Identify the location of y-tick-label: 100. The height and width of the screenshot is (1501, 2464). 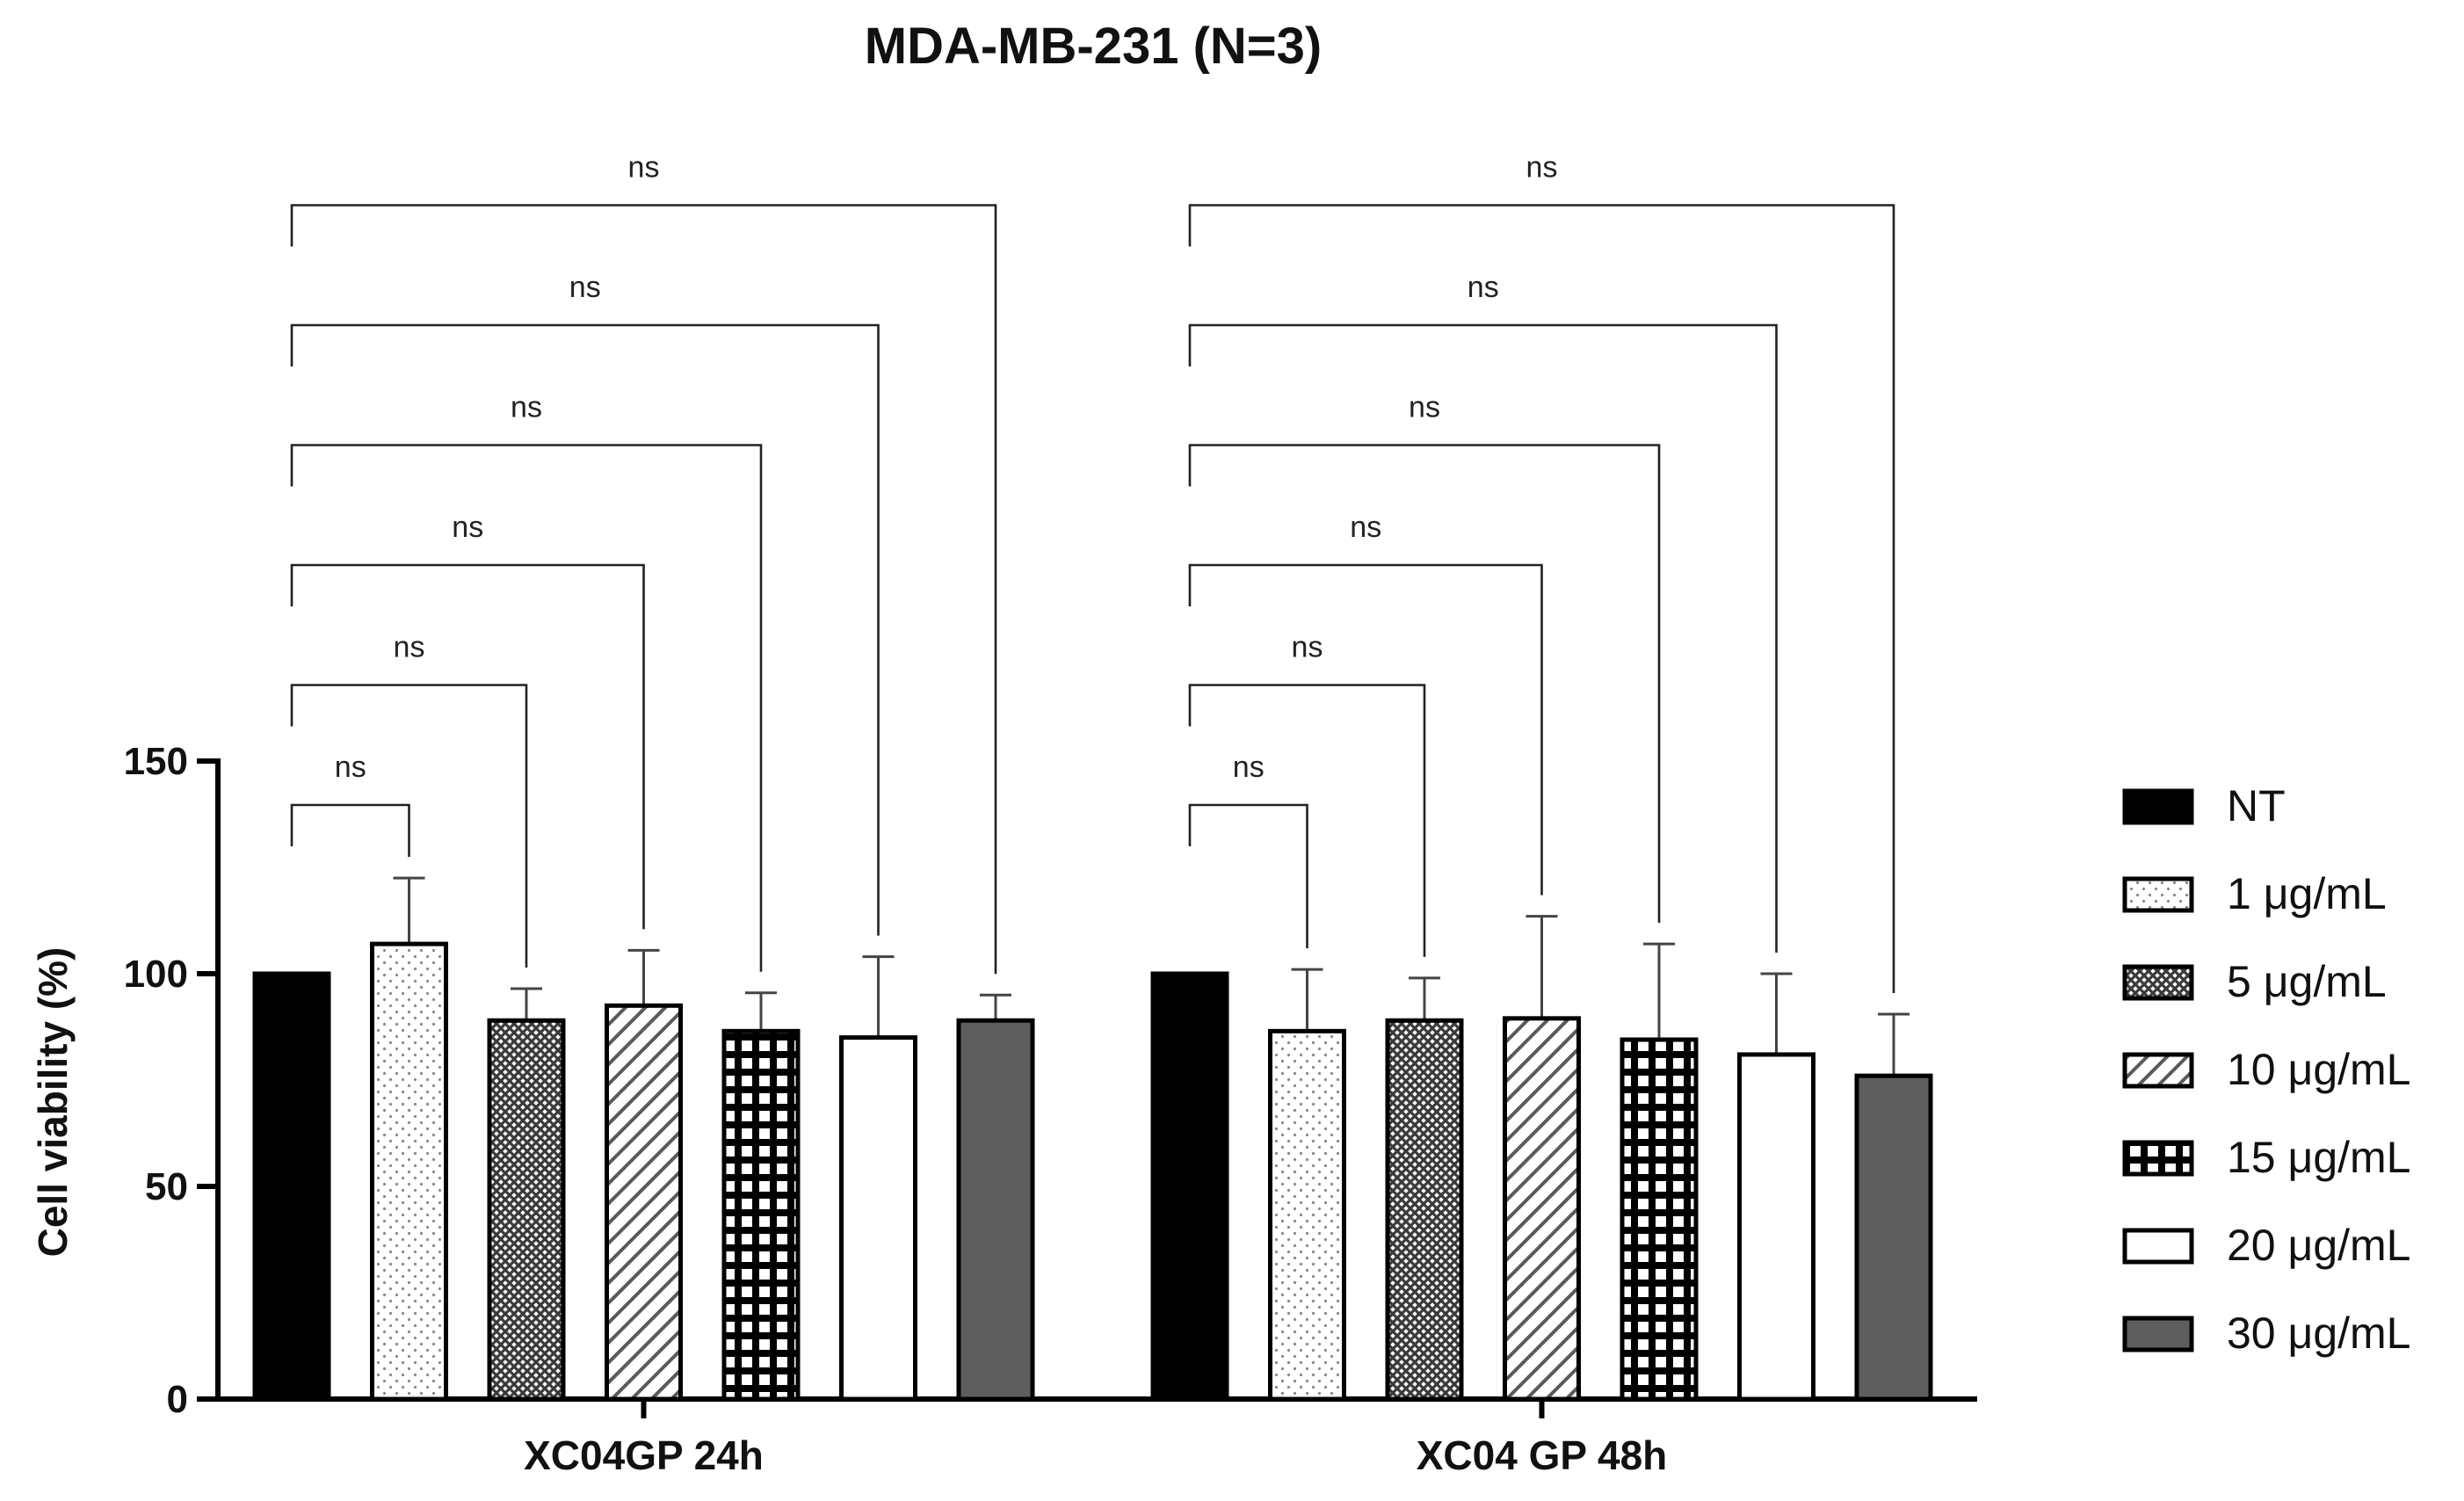
(156, 975).